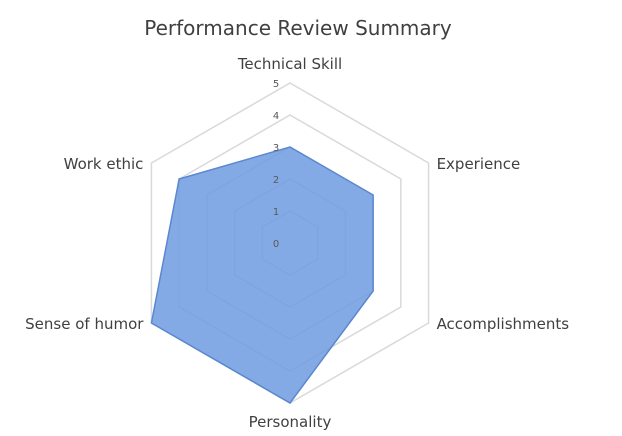 The image size is (622, 436). What do you see at coordinates (84, 324) in the screenshot?
I see `category-label-sense-of-humor: Sense of humor` at bounding box center [84, 324].